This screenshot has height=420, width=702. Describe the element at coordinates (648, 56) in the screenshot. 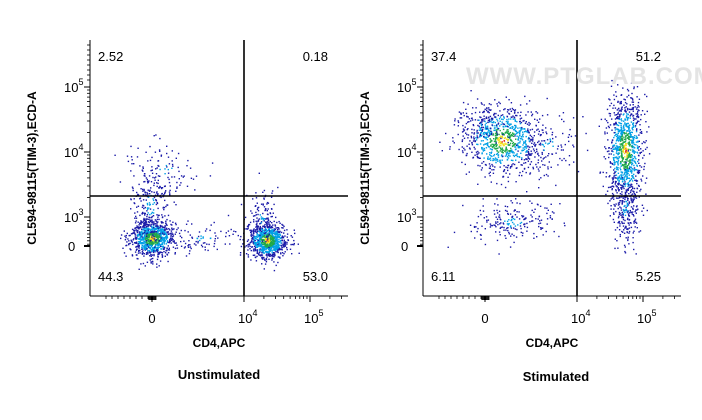

I see `quadrant-upper-right-pct: 51.2` at that location.